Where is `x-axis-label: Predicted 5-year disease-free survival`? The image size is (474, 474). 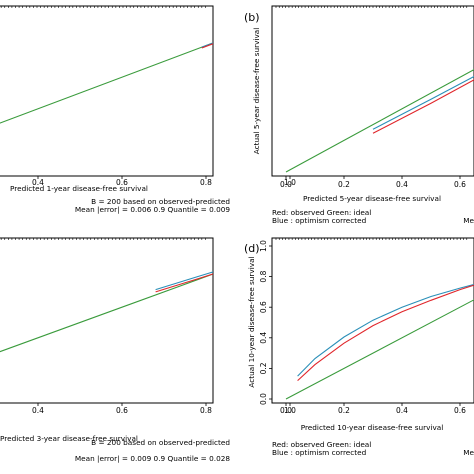 x-axis-label: Predicted 5-year disease-free survival is located at coordinates (372, 198).